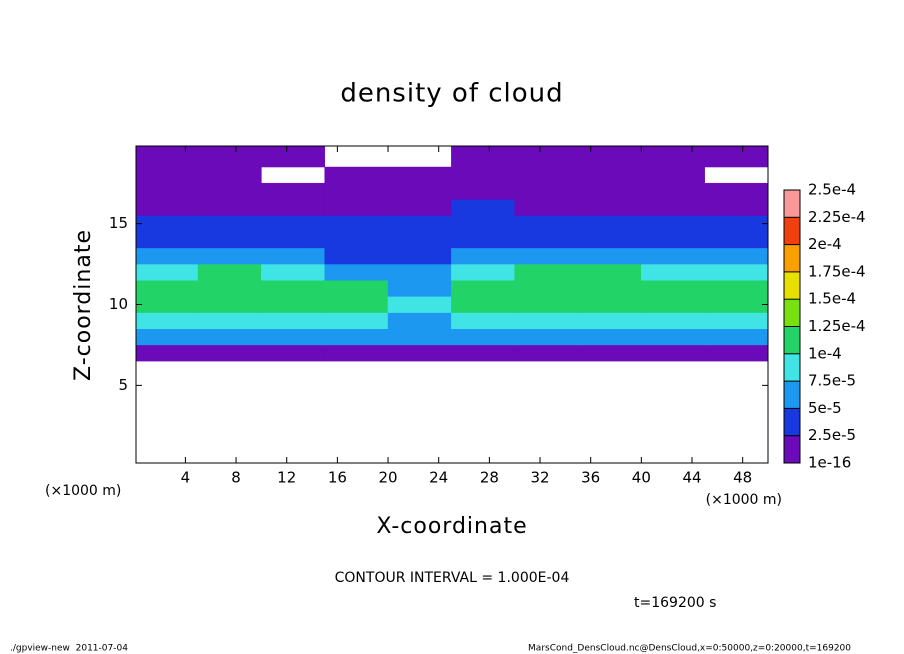  Describe the element at coordinates (387, 478) in the screenshot. I see `x-tick-label: 20` at that location.